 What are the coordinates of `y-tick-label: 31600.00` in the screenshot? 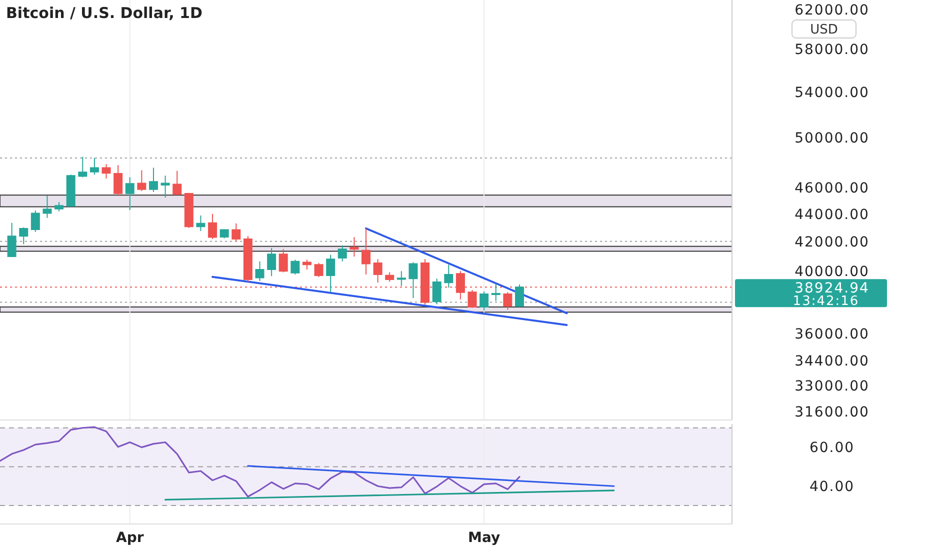 It's located at (832, 412).